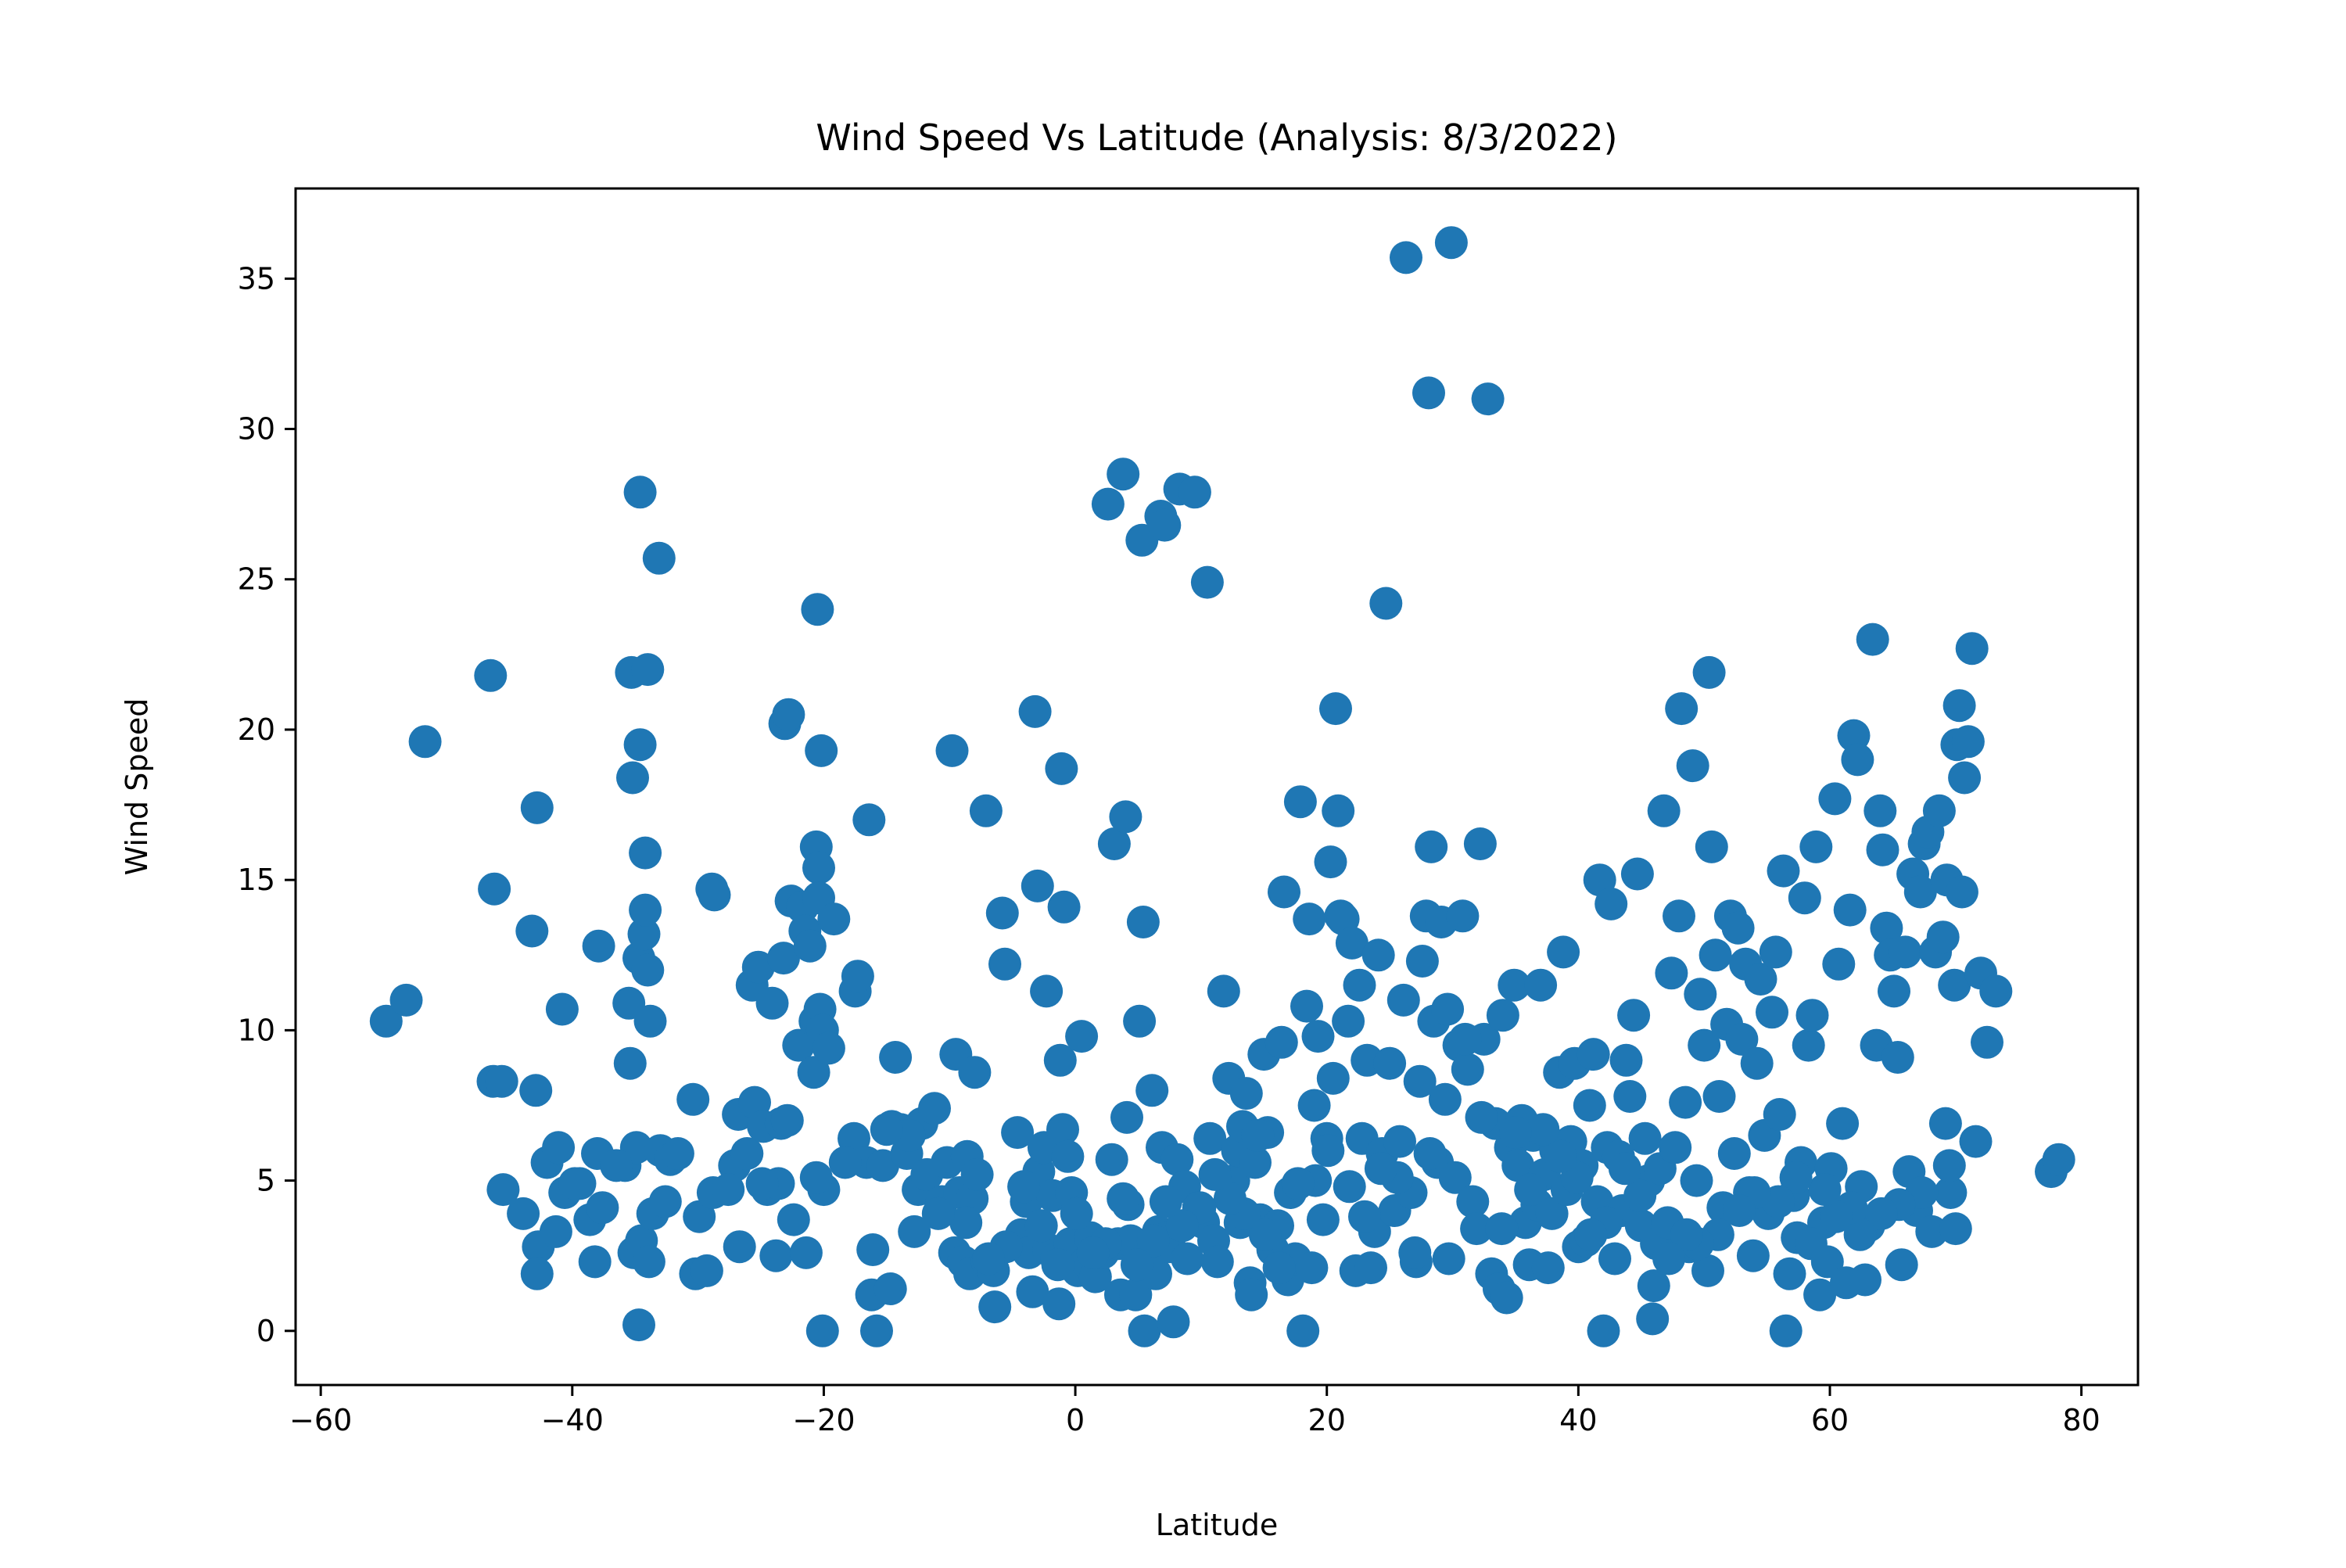 Image resolution: width=2346 pixels, height=1568 pixels. What do you see at coordinates (823, 1420) in the screenshot?
I see `x-tick-label: −20` at bounding box center [823, 1420].